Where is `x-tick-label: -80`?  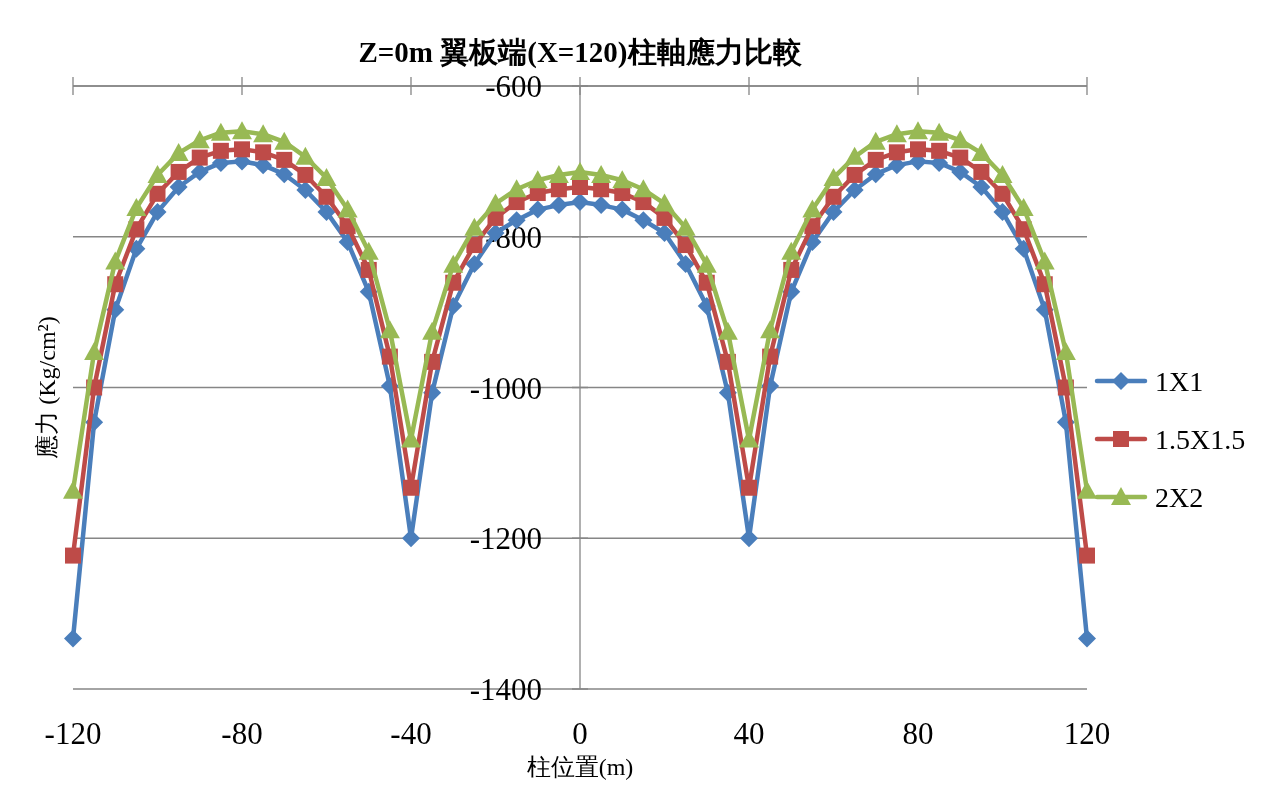
x-tick-label: -80 is located at coordinates (242, 733).